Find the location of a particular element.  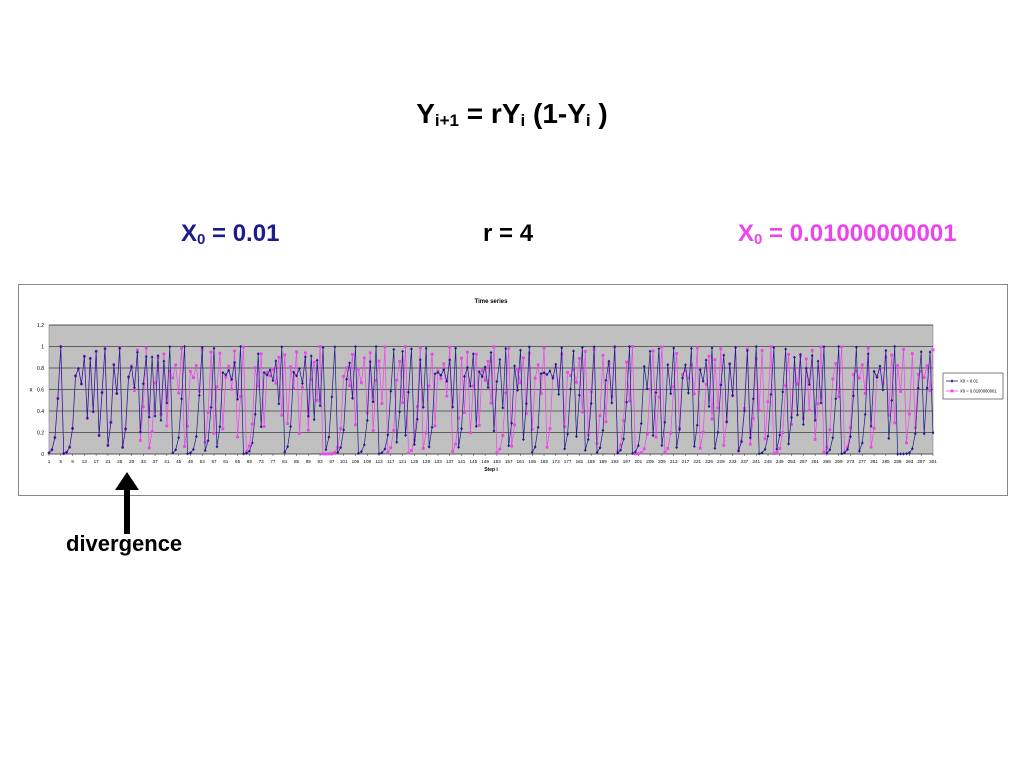

x-tick-label: 157 is located at coordinates (509, 461).